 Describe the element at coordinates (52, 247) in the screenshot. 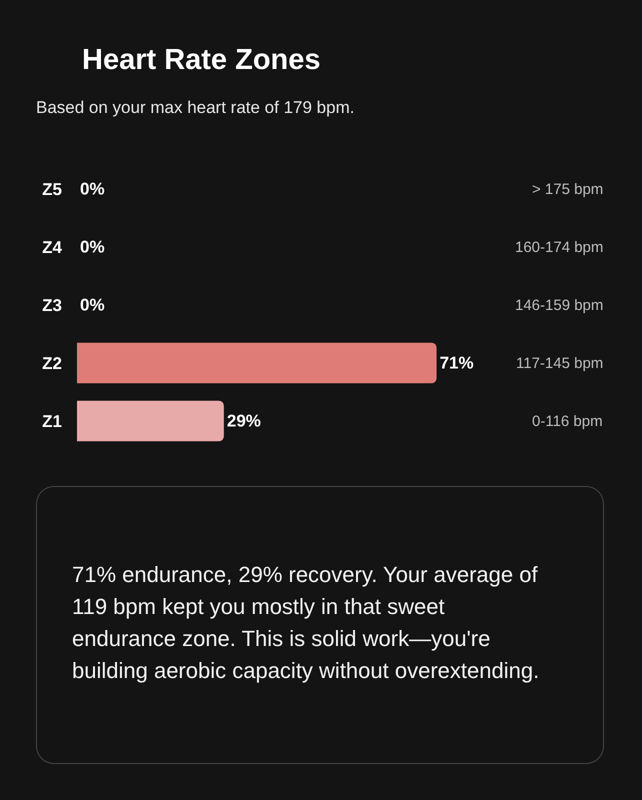

I see `y-tick-label: Z4` at that location.